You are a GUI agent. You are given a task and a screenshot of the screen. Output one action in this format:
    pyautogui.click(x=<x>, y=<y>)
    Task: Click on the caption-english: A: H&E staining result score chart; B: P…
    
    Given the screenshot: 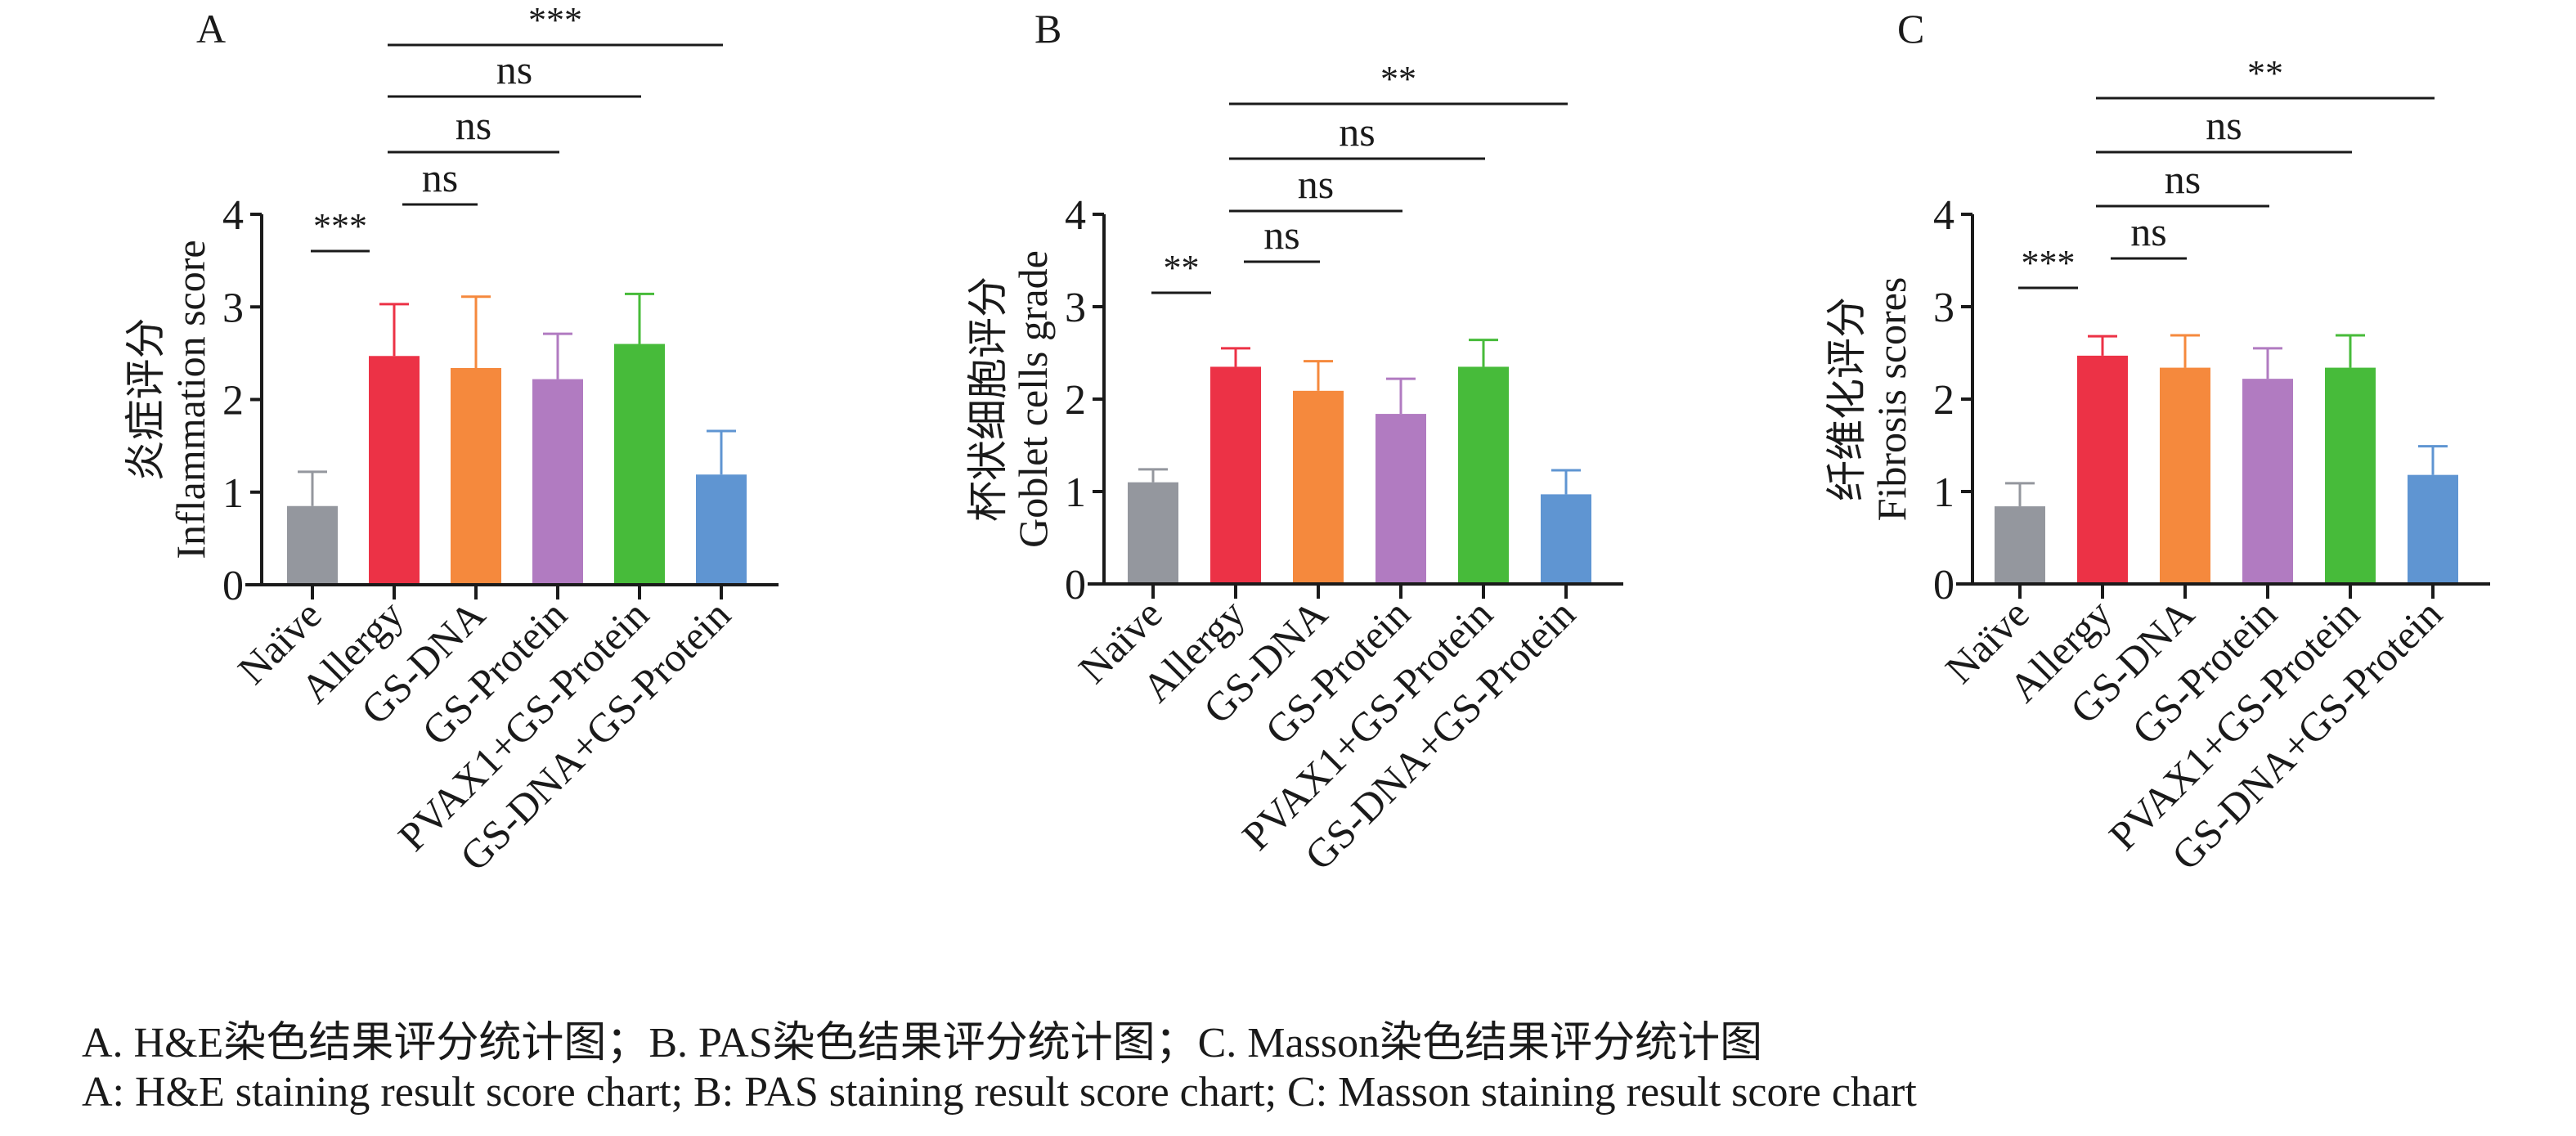 What is the action you would take?
    pyautogui.click(x=1000, y=1092)
    